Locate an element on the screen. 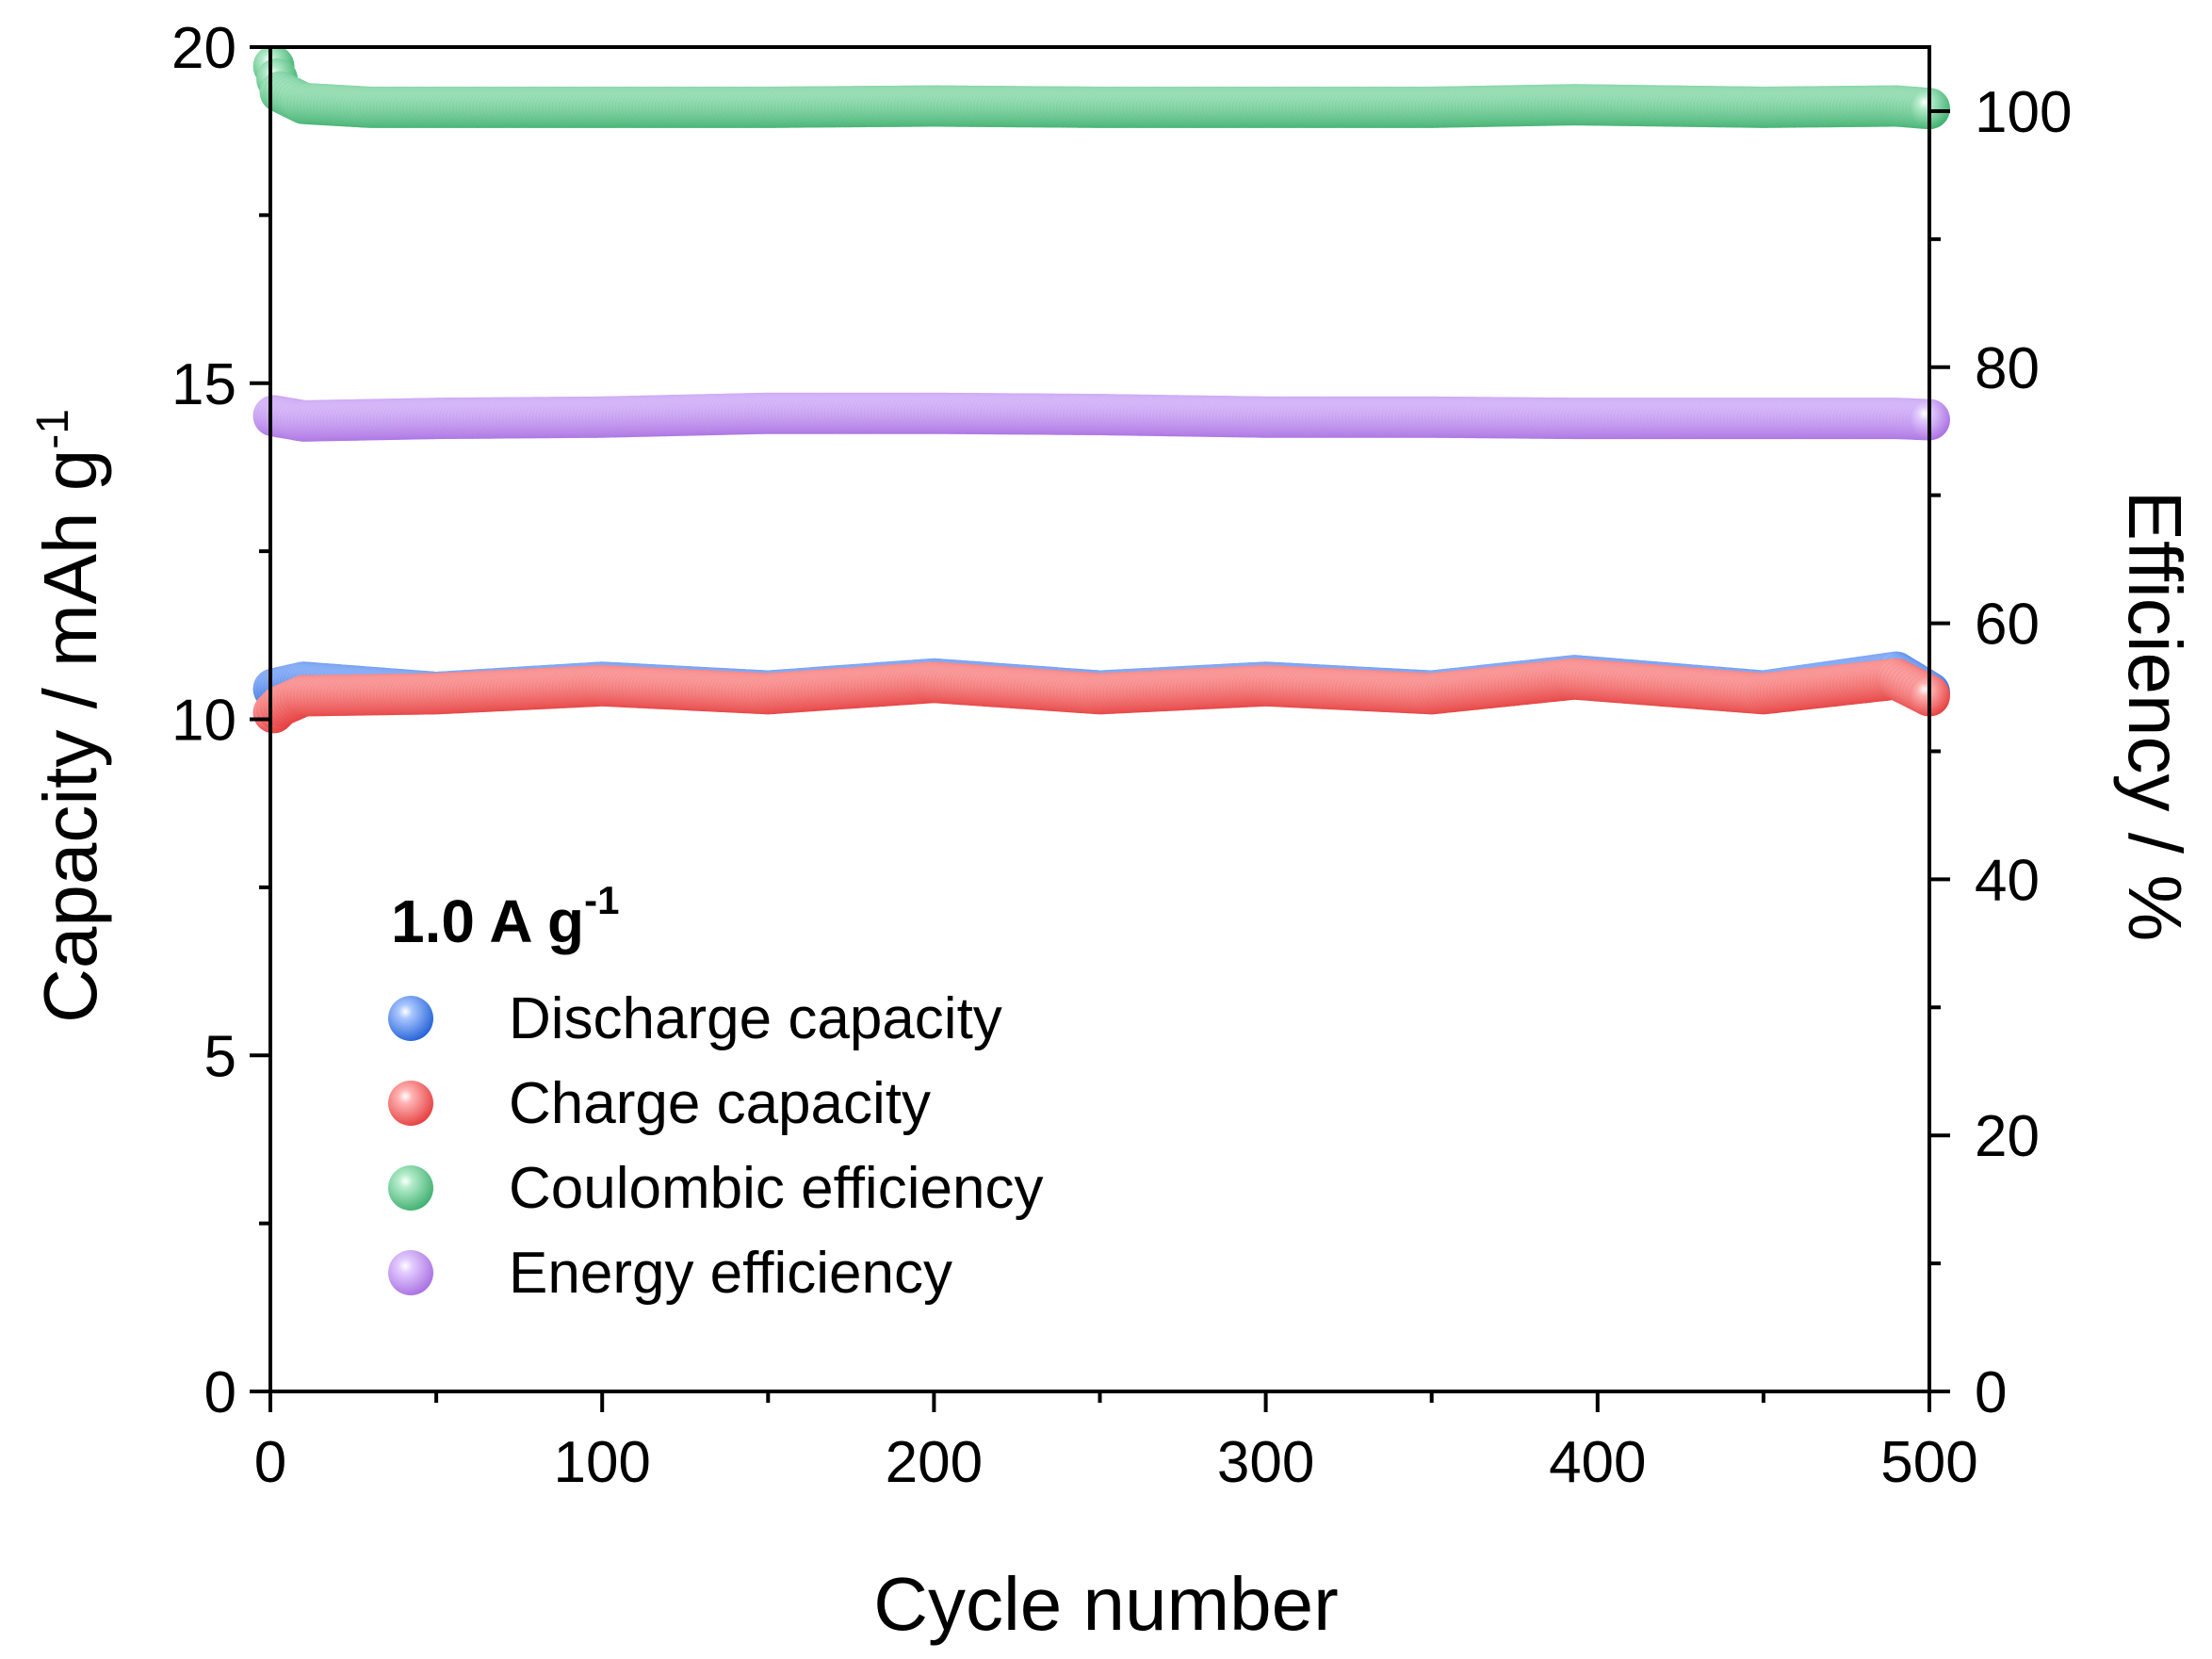  y2-tick-label: 100 is located at coordinates (2023, 112).